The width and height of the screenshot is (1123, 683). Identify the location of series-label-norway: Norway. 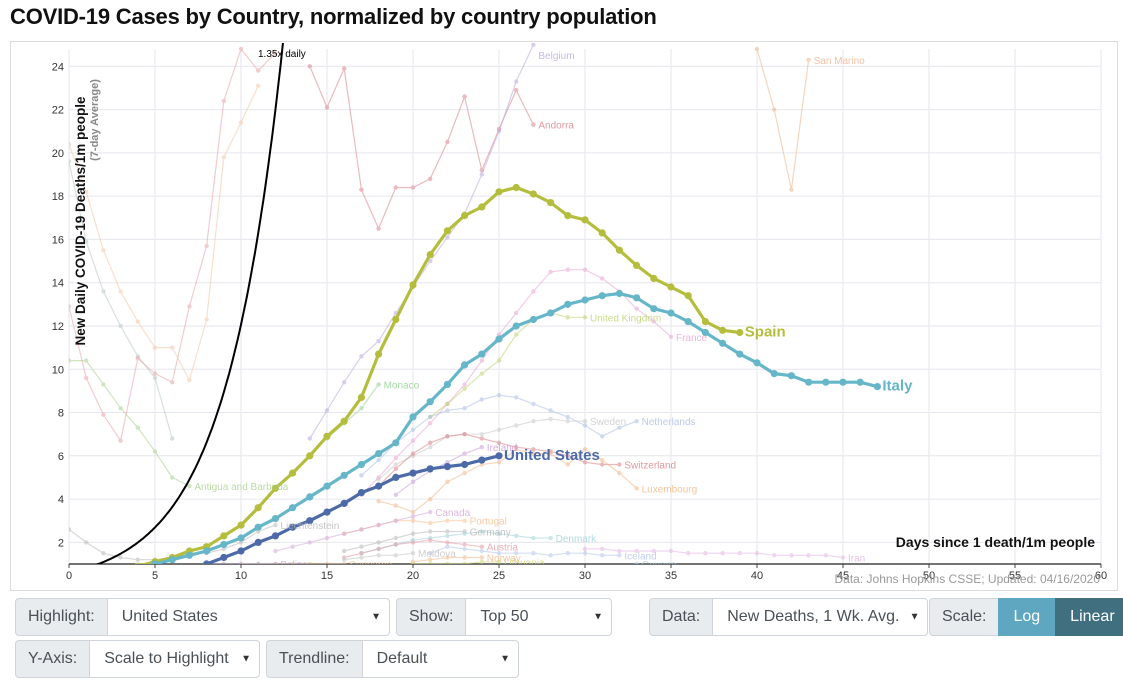
(504, 559).